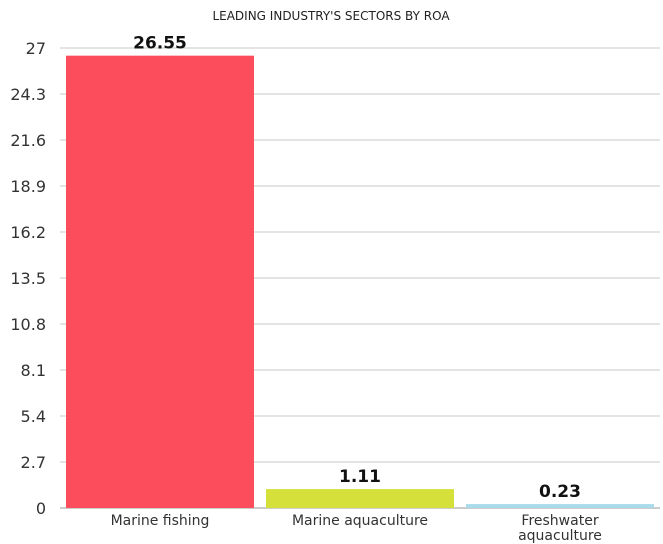 Image resolution: width=663 pixels, height=544 pixels. Describe the element at coordinates (41, 508) in the screenshot. I see `y-tick-label: 0` at that location.